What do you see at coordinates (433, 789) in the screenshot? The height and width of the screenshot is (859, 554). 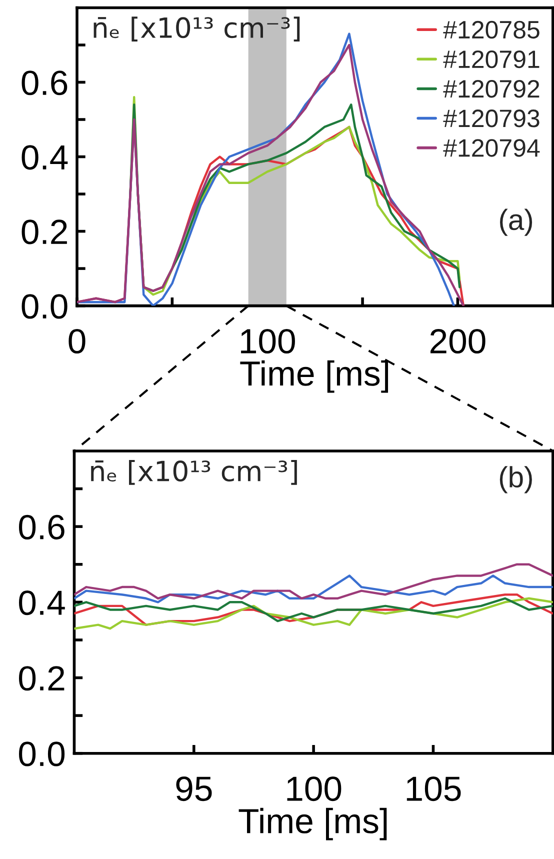 I see `x-tick-label: 105` at bounding box center [433, 789].